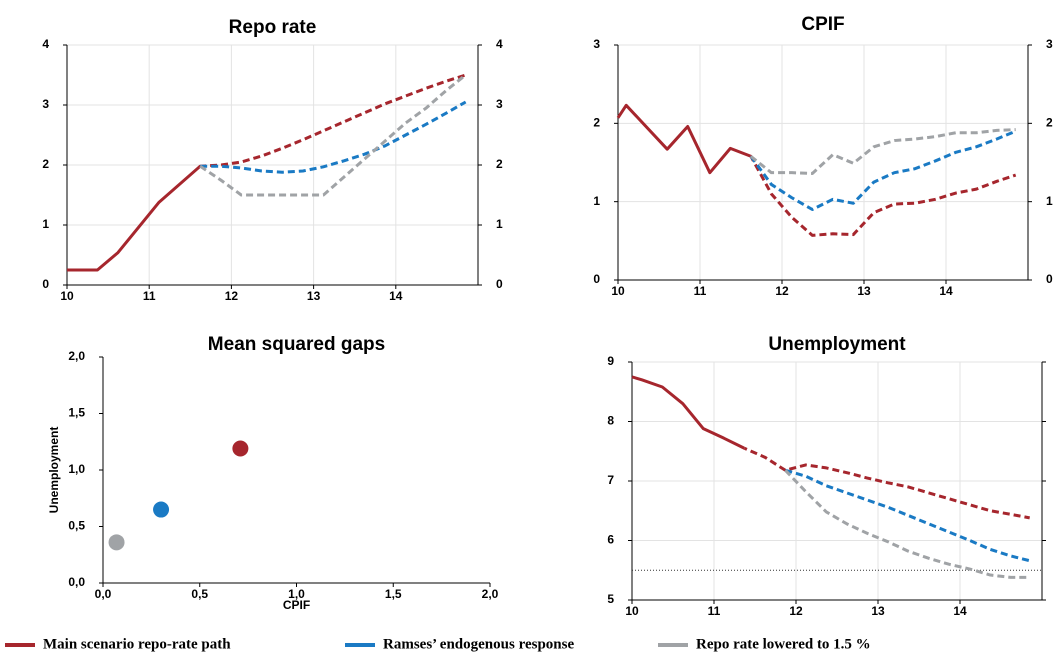 This screenshot has width=1055, height=654. What do you see at coordinates (103, 594) in the screenshot?
I see `x-tick-label: 0,0` at bounding box center [103, 594].